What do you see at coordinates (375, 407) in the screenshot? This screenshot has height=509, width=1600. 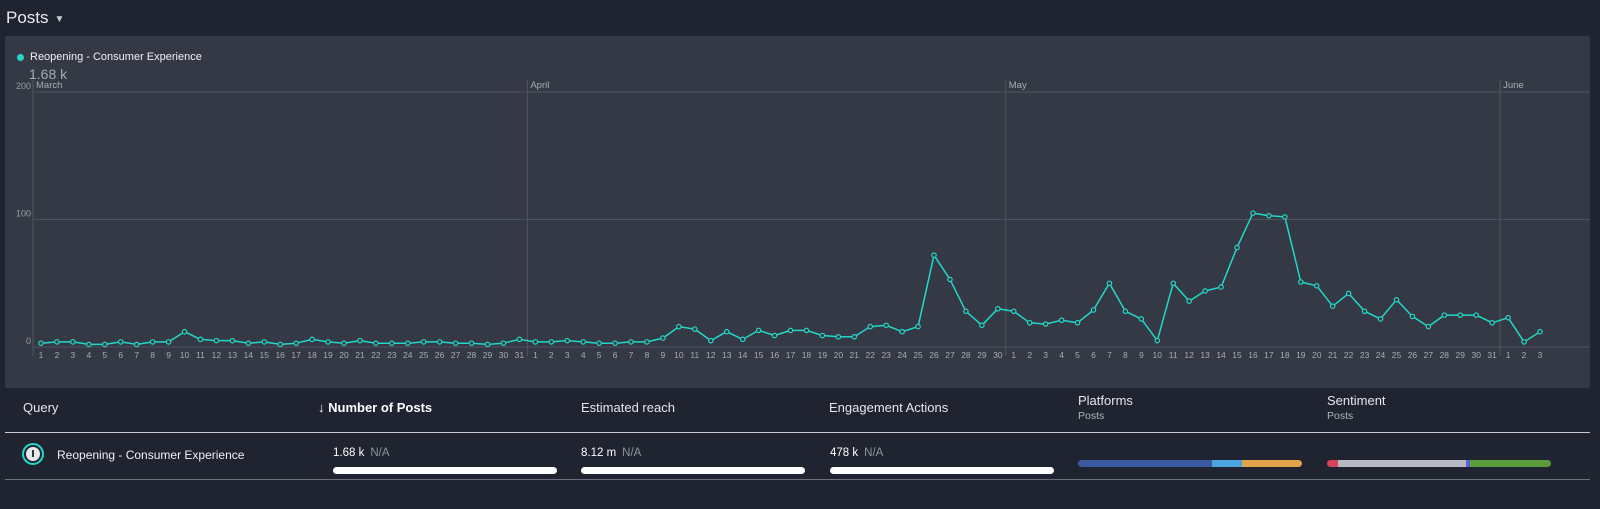 I see `column-number-of-posts: ↓ Number of Posts` at bounding box center [375, 407].